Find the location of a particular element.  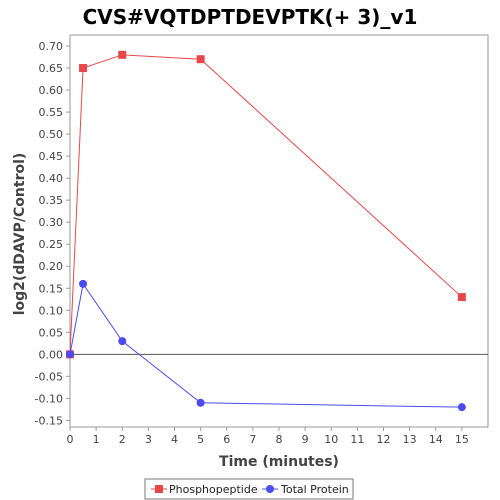

legend-box is located at coordinates (249, 489).